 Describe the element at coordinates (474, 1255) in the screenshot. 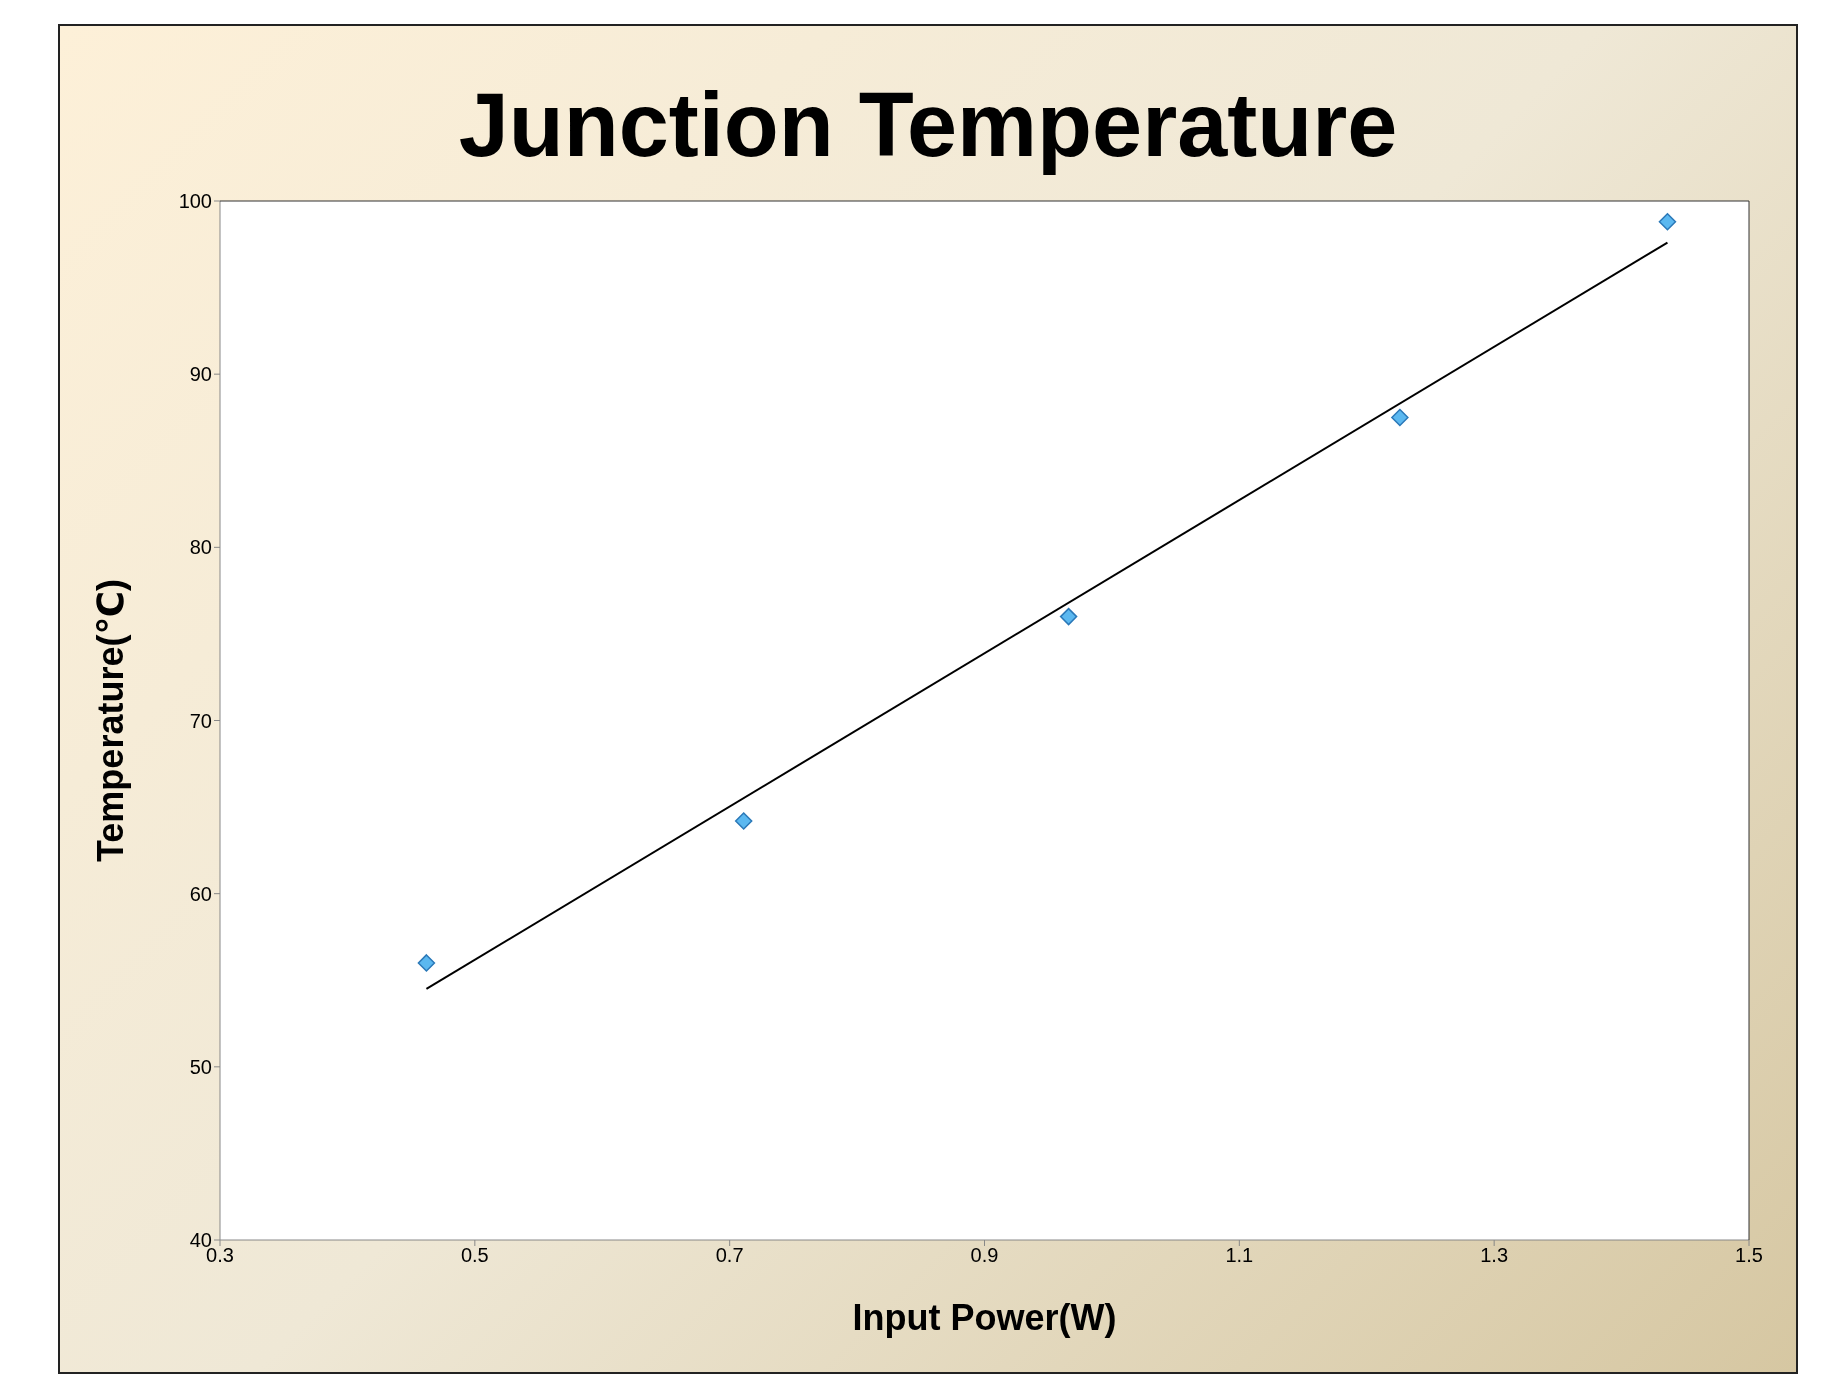

I see `x-tick-label: 0.5` at that location.